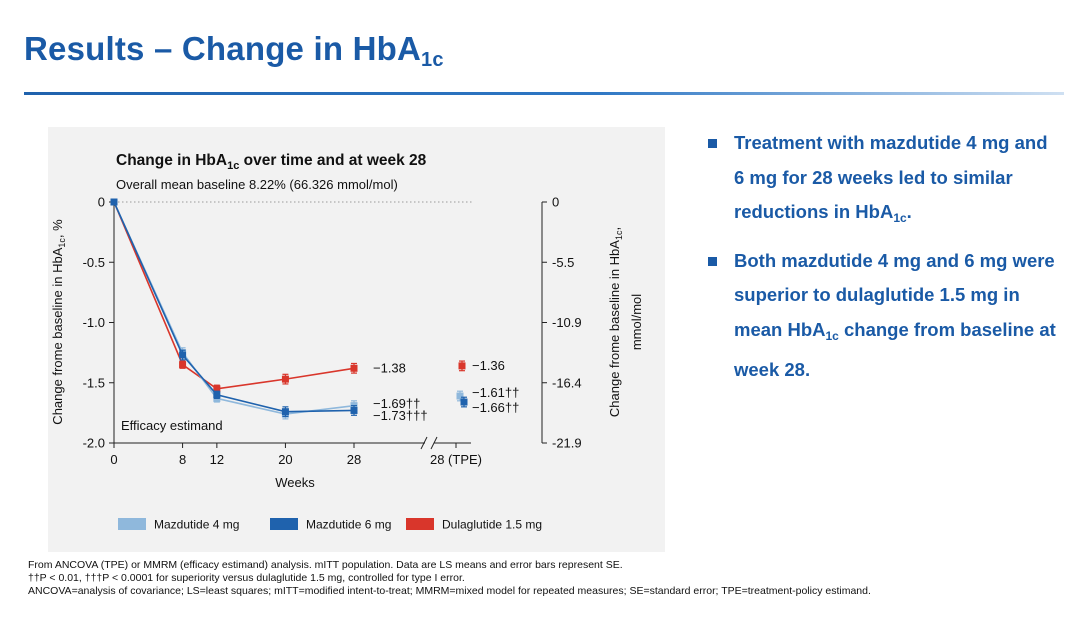 The height and width of the screenshot is (624, 1080). I want to click on y-tick-label-left: -2.0, so click(94, 443).